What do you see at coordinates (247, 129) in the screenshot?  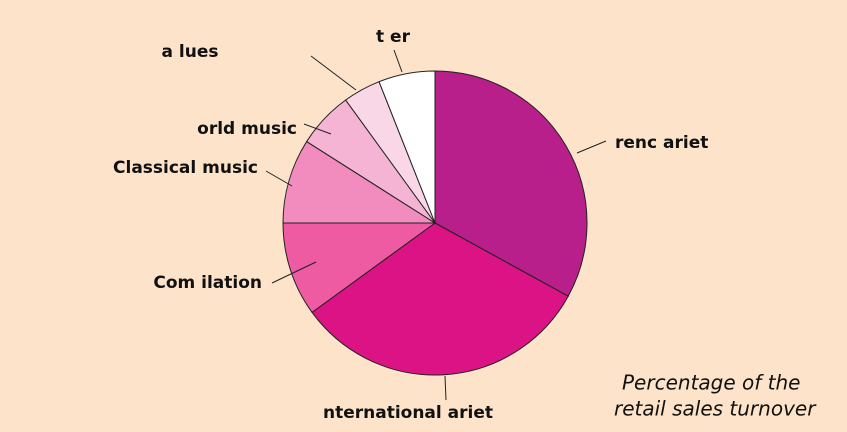 I see `slice-label: orld music` at bounding box center [247, 129].